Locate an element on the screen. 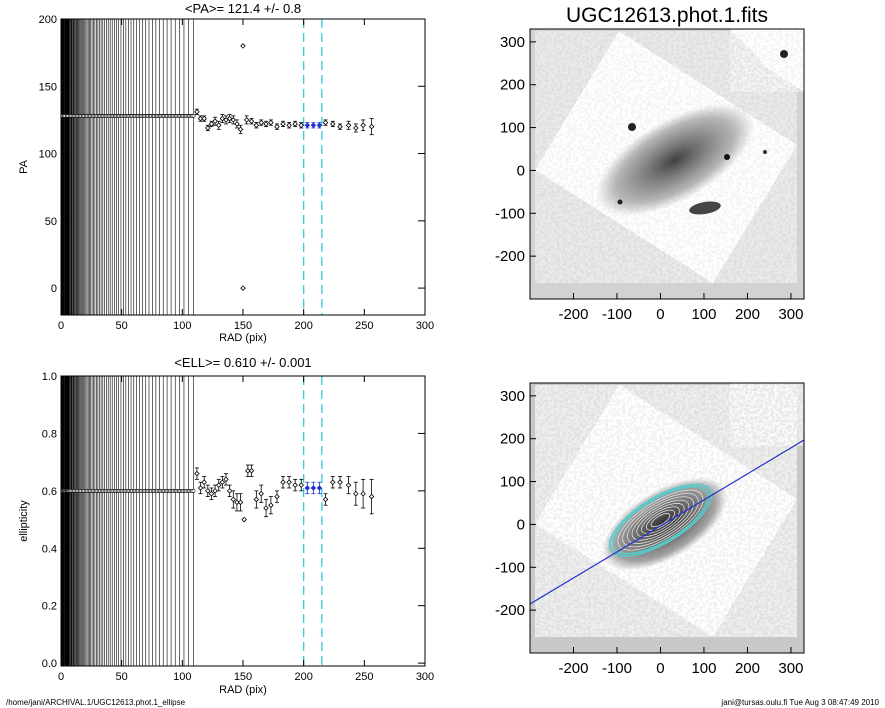 Image resolution: width=885 pixels, height=708 pixels. contour-image-panel: -200 -100 0 100 200 300 -200 -100 0 100 200 300 is located at coordinates (650, 529).